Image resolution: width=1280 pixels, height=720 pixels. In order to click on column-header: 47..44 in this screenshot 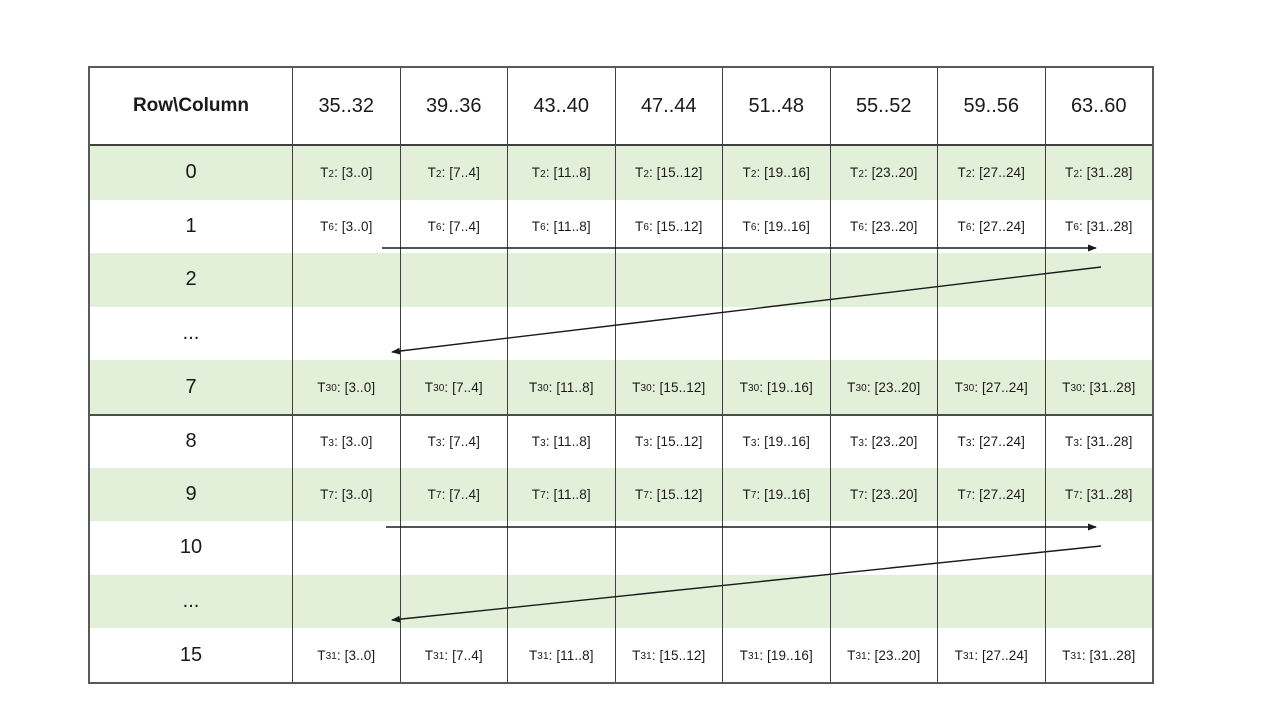, I will do `click(668, 107)`.